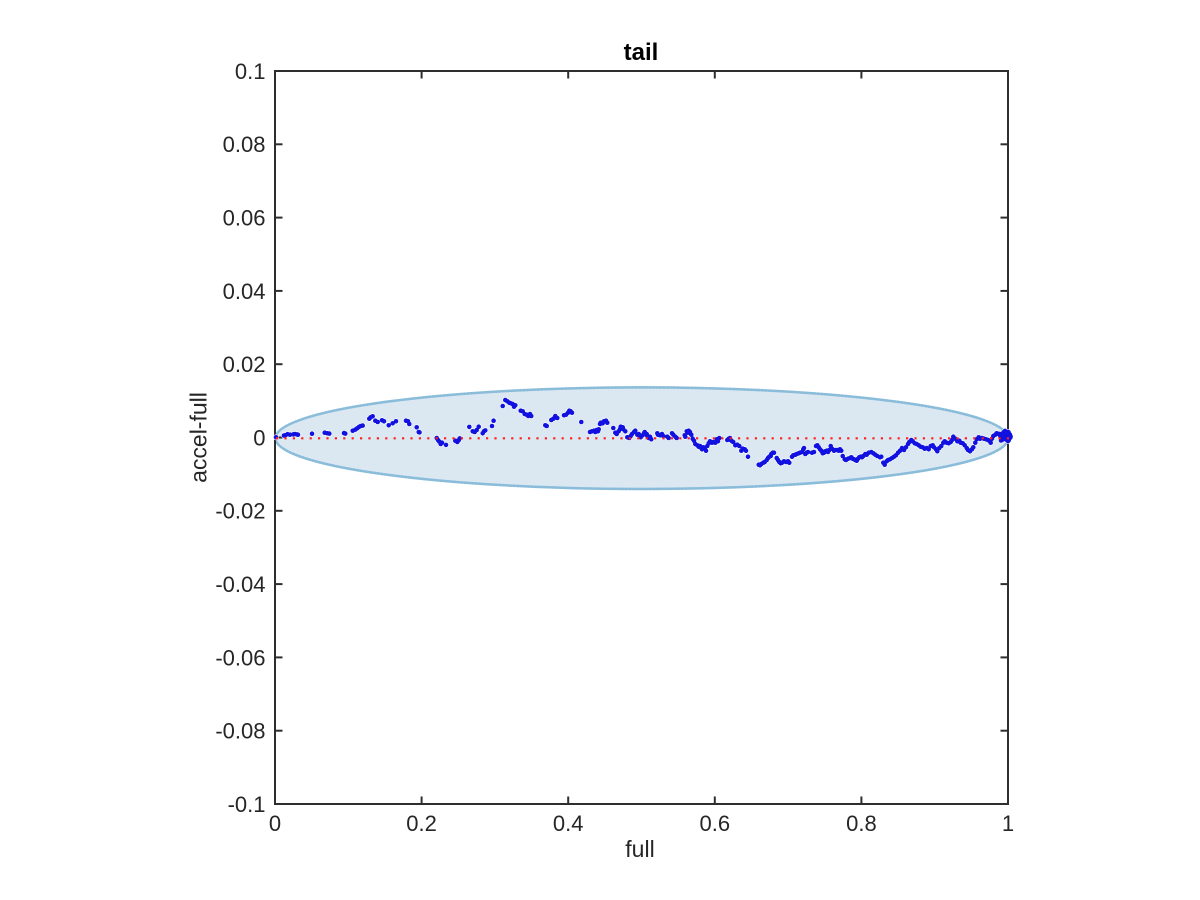  What do you see at coordinates (715, 823) in the screenshot?
I see `svg-text: 0.6` at bounding box center [715, 823].